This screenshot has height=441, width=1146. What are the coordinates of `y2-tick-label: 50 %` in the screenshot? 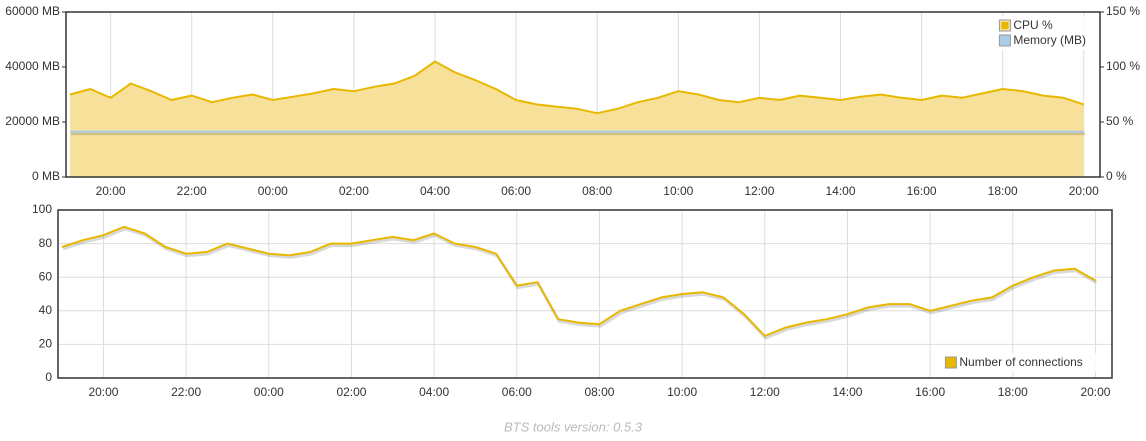 It's located at (1120, 121).